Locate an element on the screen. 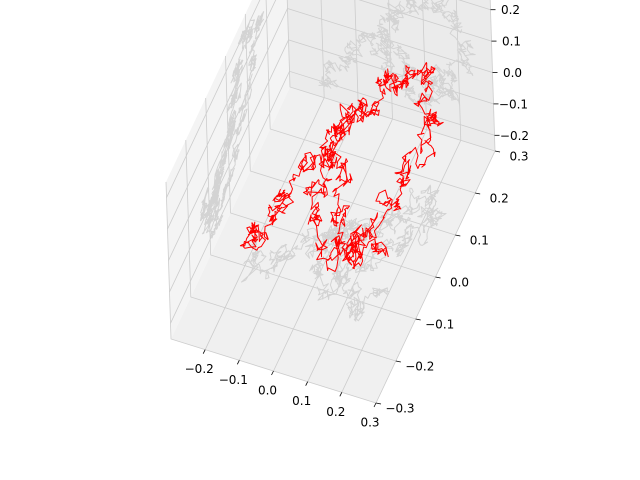  pane-left is located at coordinates (228, 169).